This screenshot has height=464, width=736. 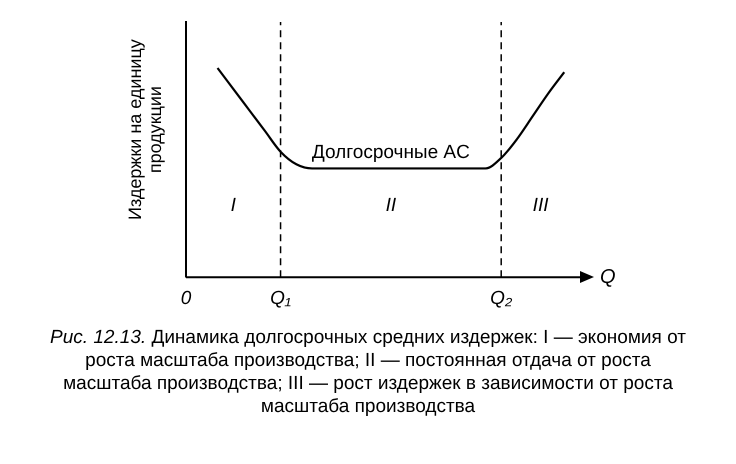 I want to click on annotation: Долгосрочные AC, so click(x=391, y=153).